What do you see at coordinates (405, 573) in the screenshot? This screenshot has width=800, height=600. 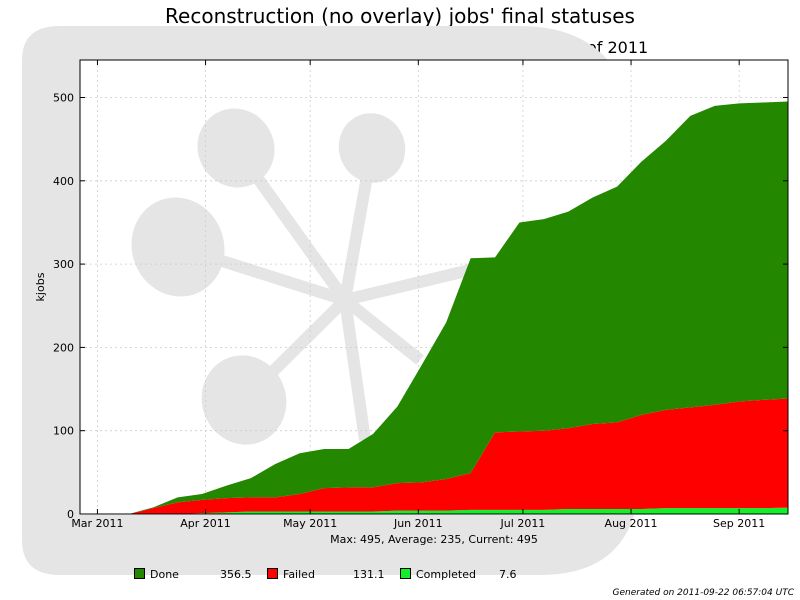 I see `legend-swatch-completed` at bounding box center [405, 573].